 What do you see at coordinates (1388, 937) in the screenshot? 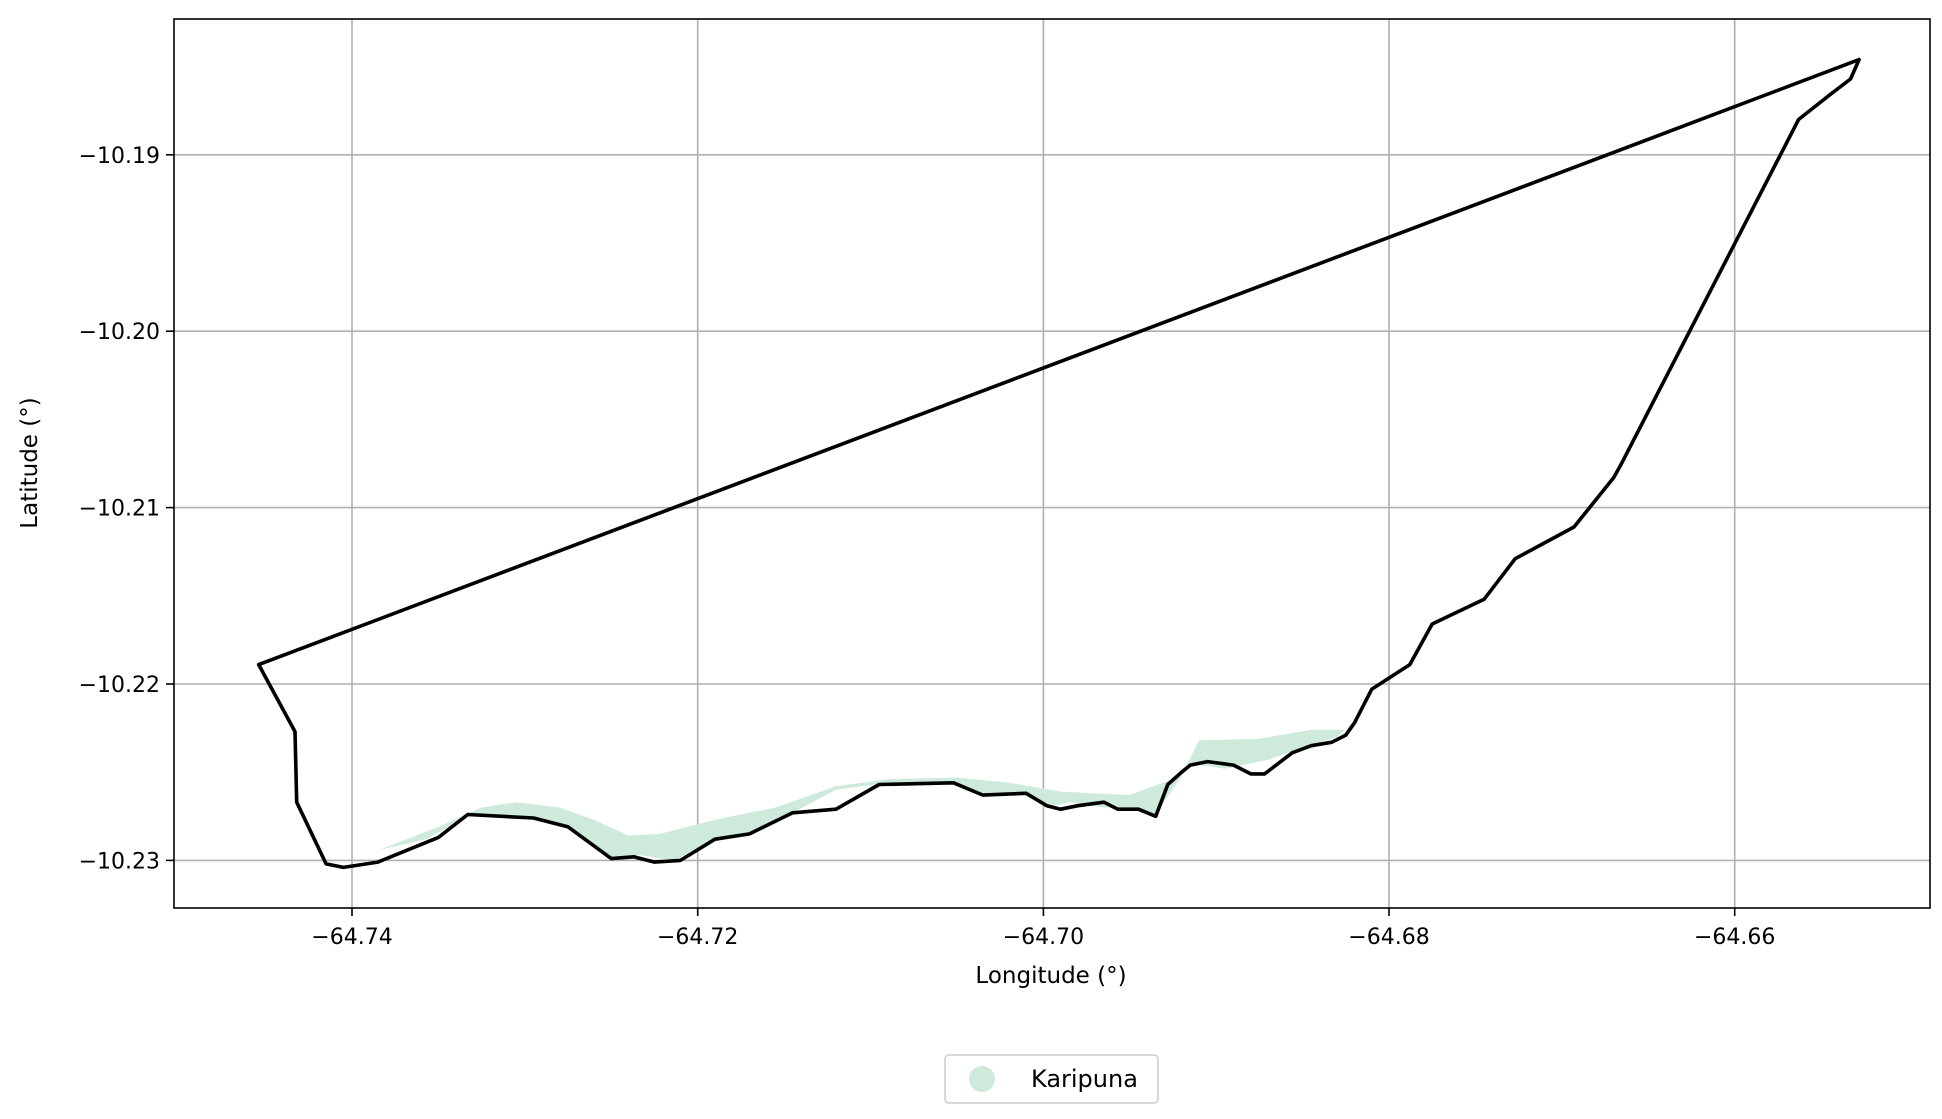
I see `x-tick-label: −64.68` at bounding box center [1388, 937].